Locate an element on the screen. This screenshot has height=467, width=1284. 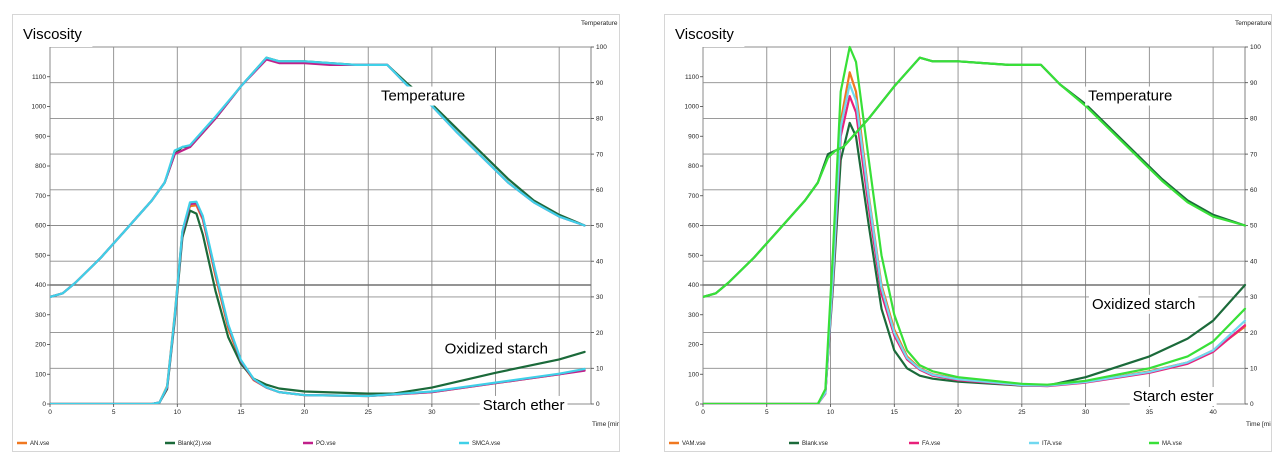
legend-entry: FA.vse is located at coordinates (931, 444).